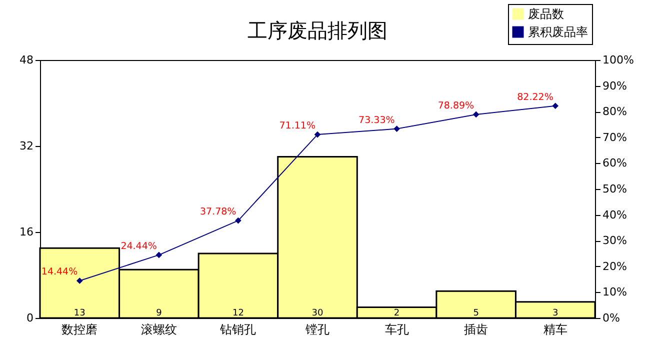  I want to click on x-tick-label: 滚螺纹, so click(158, 329).